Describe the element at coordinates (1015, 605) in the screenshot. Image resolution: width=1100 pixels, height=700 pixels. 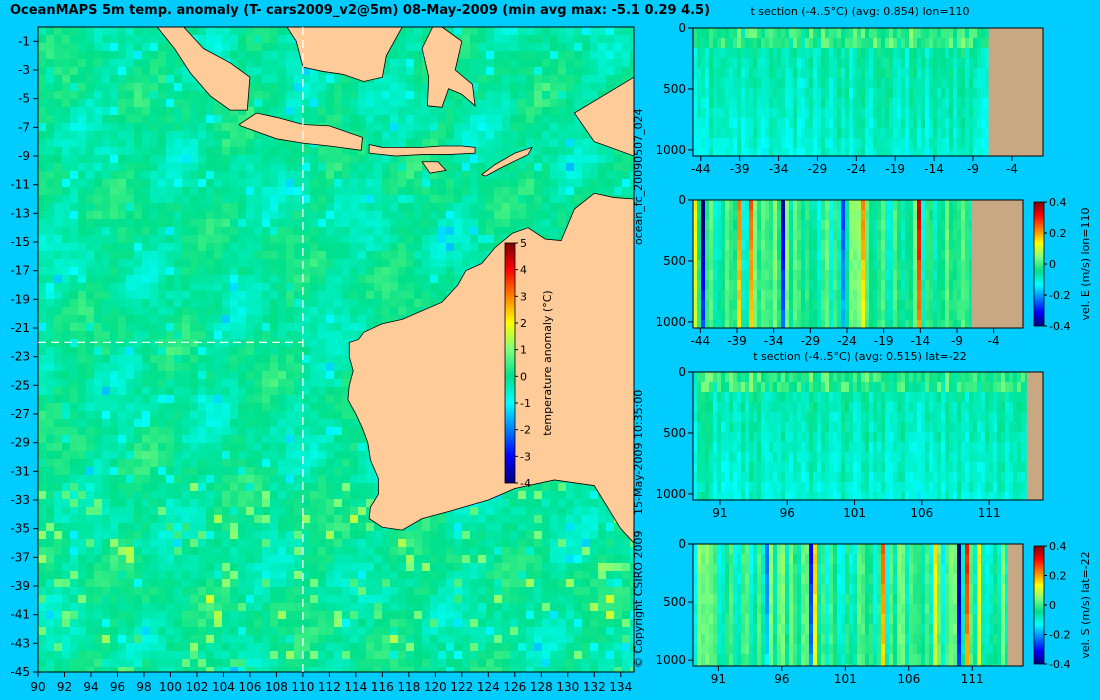
I see `vel-s-section-lat-22-land` at that location.